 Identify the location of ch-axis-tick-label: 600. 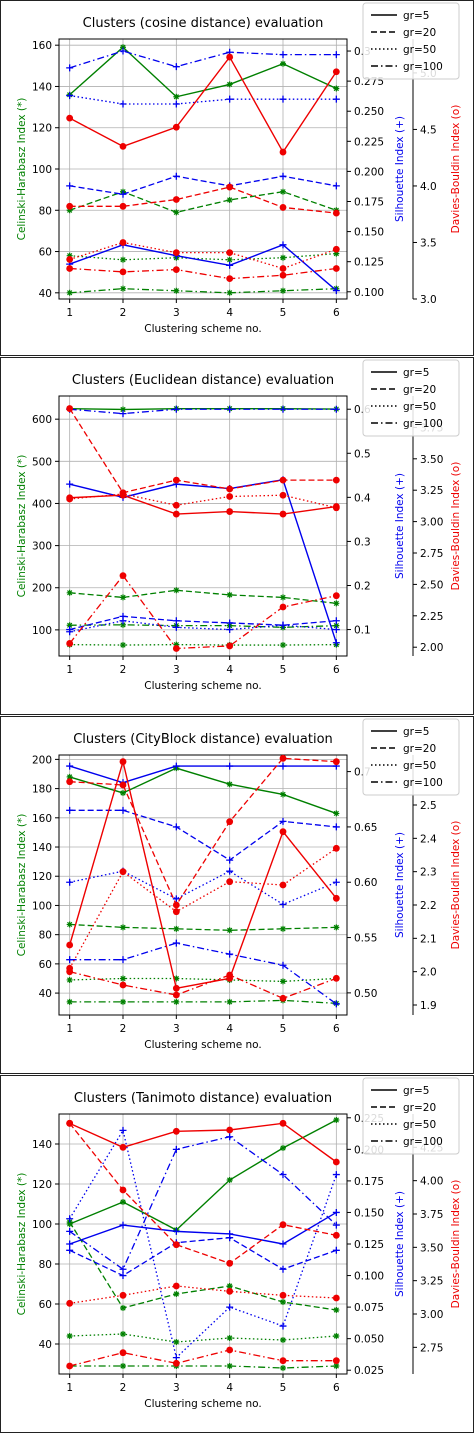
(42, 420).